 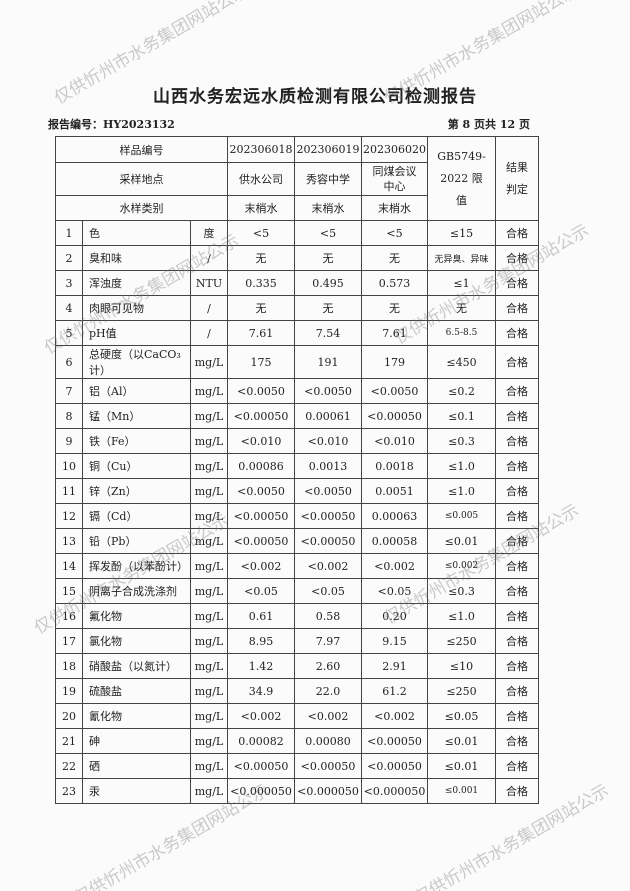 What do you see at coordinates (69, 283) in the screenshot?
I see `row-number: 3` at bounding box center [69, 283].